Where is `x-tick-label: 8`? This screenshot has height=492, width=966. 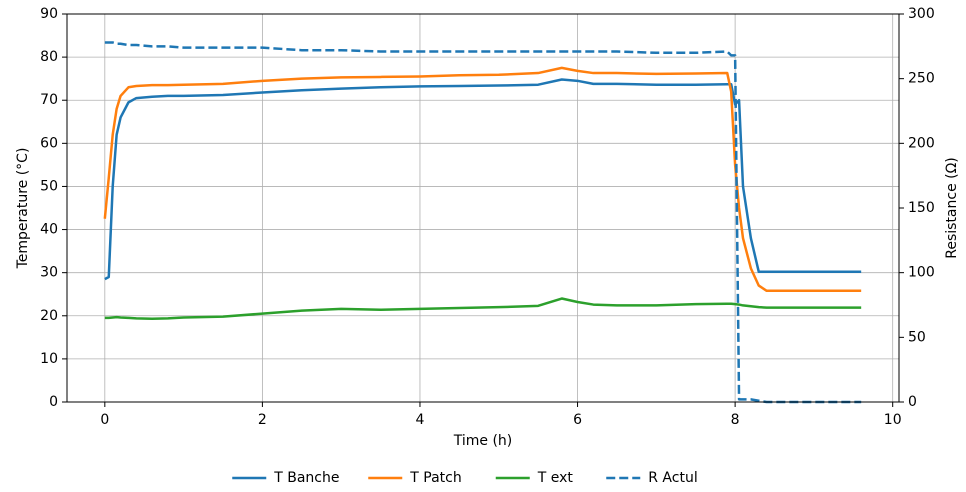 x-tick-label: 8 is located at coordinates (735, 420).